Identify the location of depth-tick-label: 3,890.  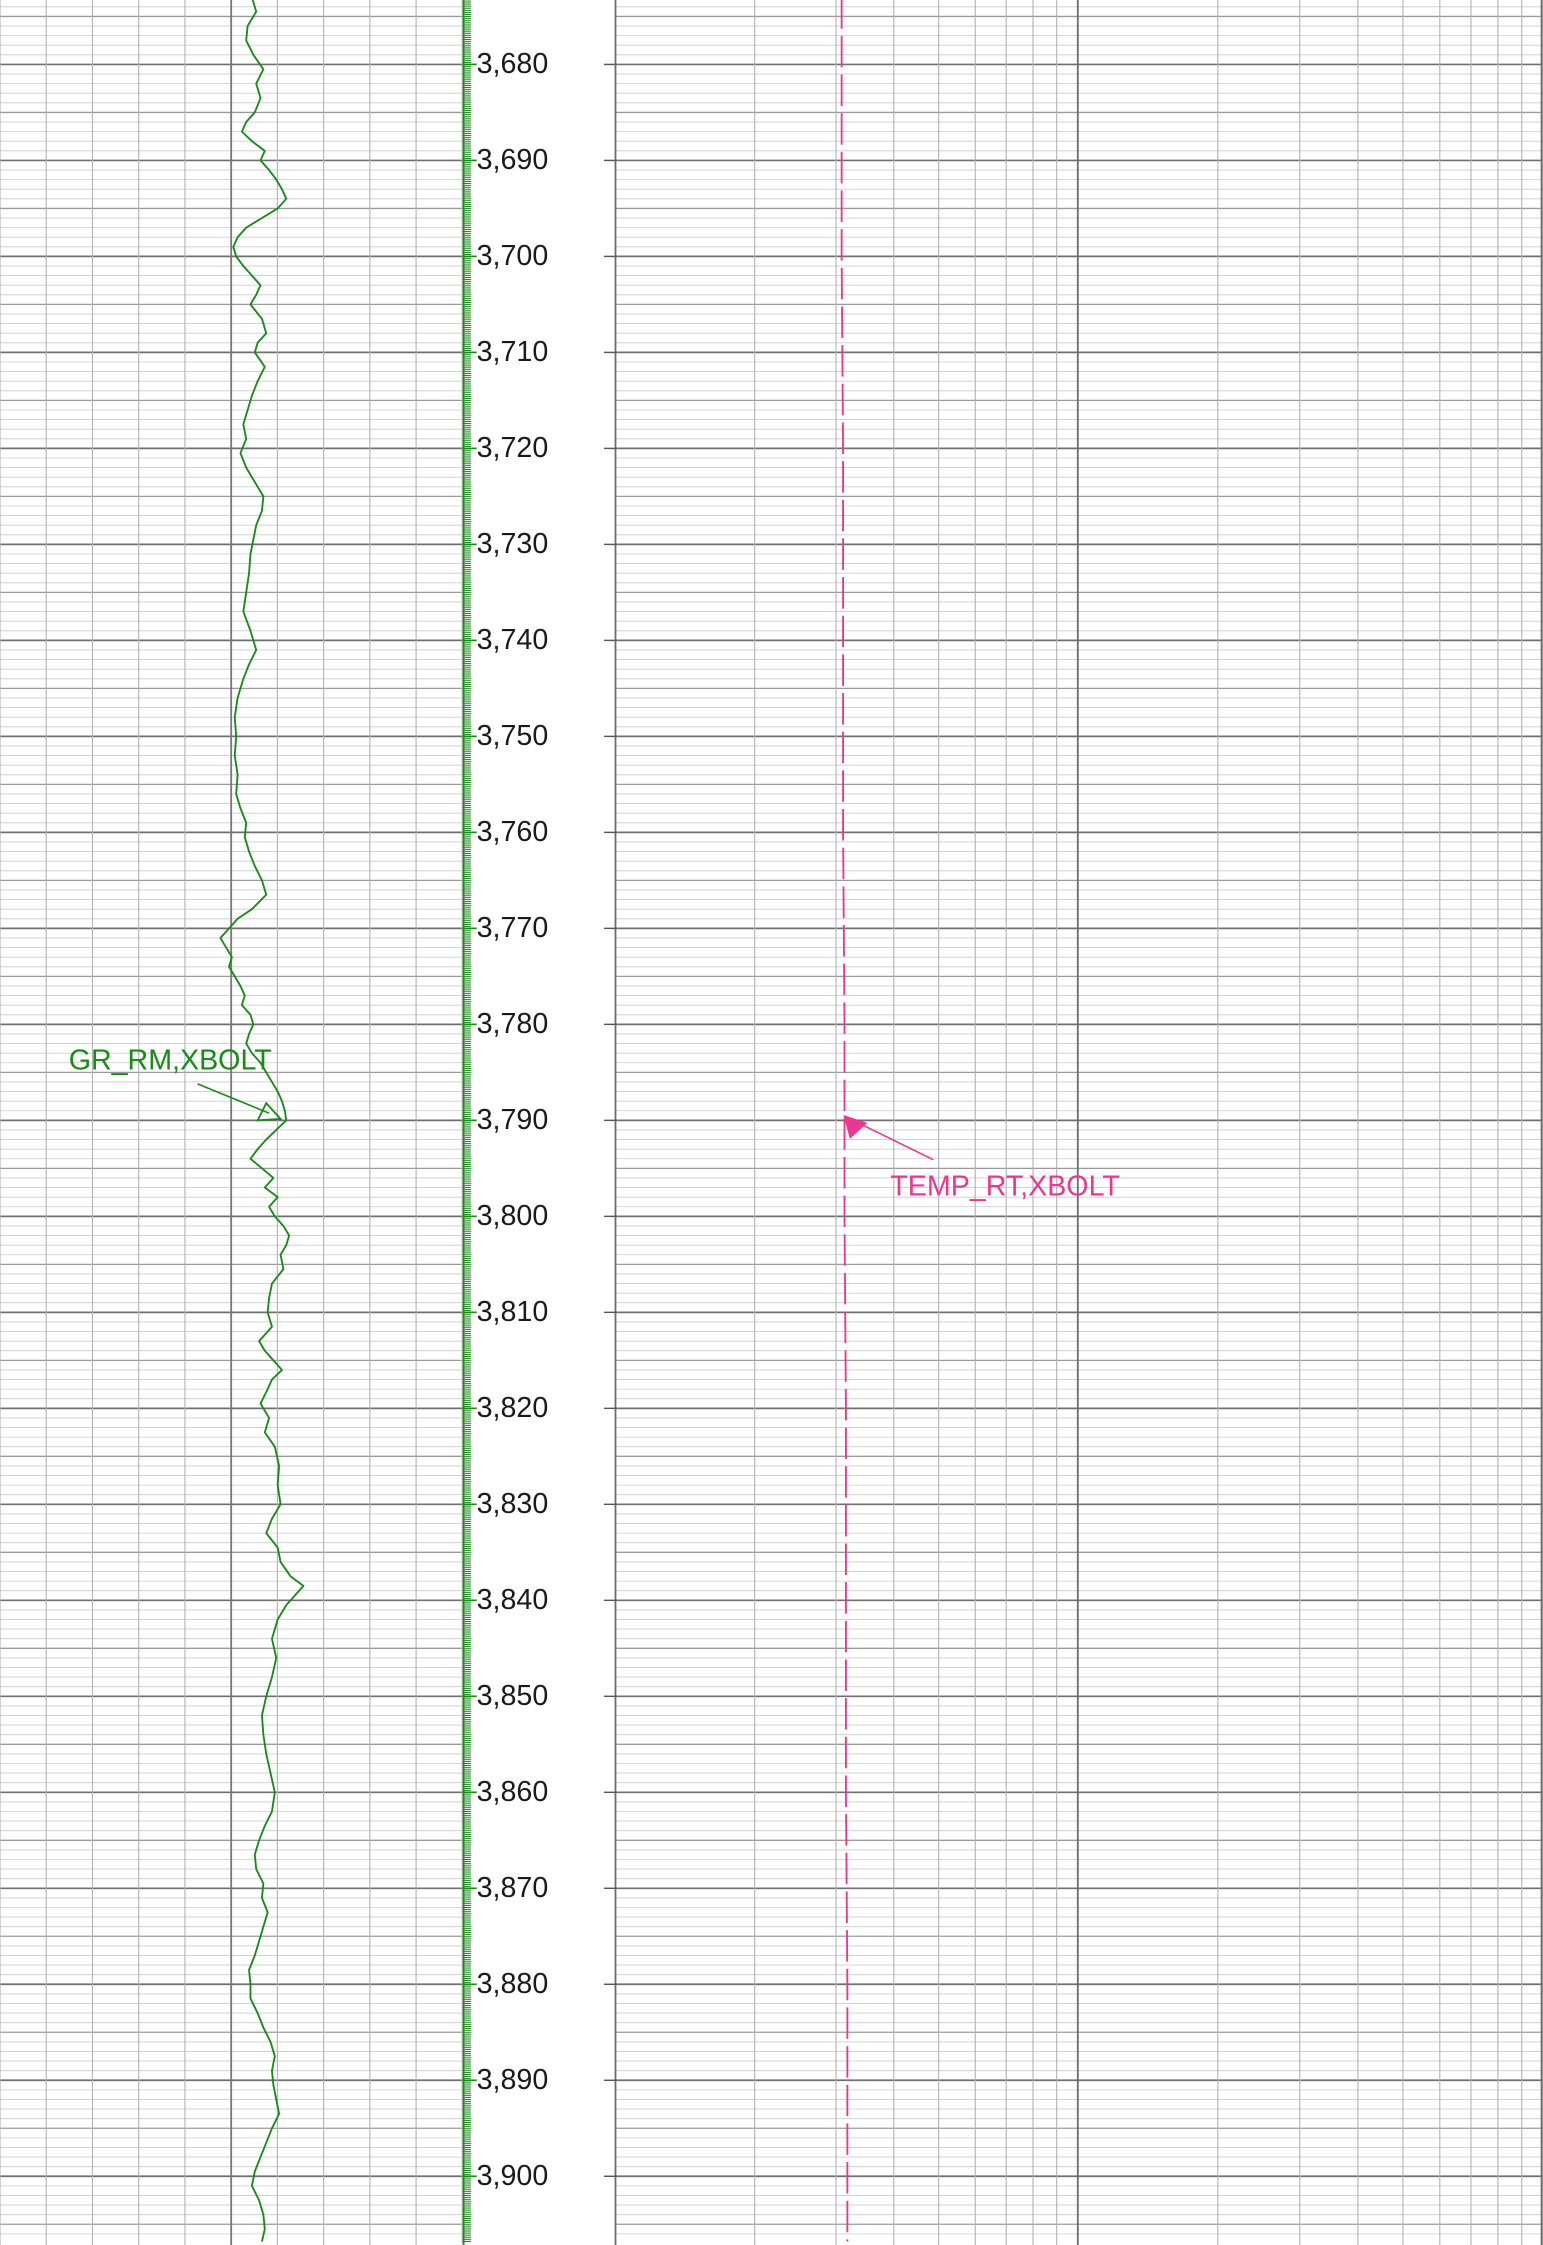
(513, 2080).